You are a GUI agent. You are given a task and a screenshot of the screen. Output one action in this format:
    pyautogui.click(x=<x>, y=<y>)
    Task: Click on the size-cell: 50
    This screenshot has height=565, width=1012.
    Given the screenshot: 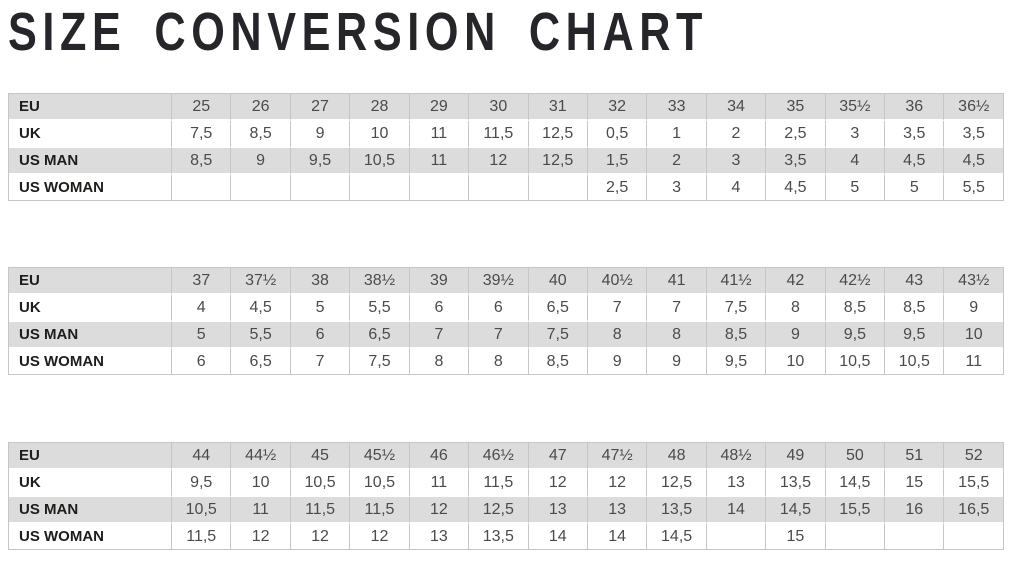 What is the action you would take?
    pyautogui.click(x=854, y=456)
    